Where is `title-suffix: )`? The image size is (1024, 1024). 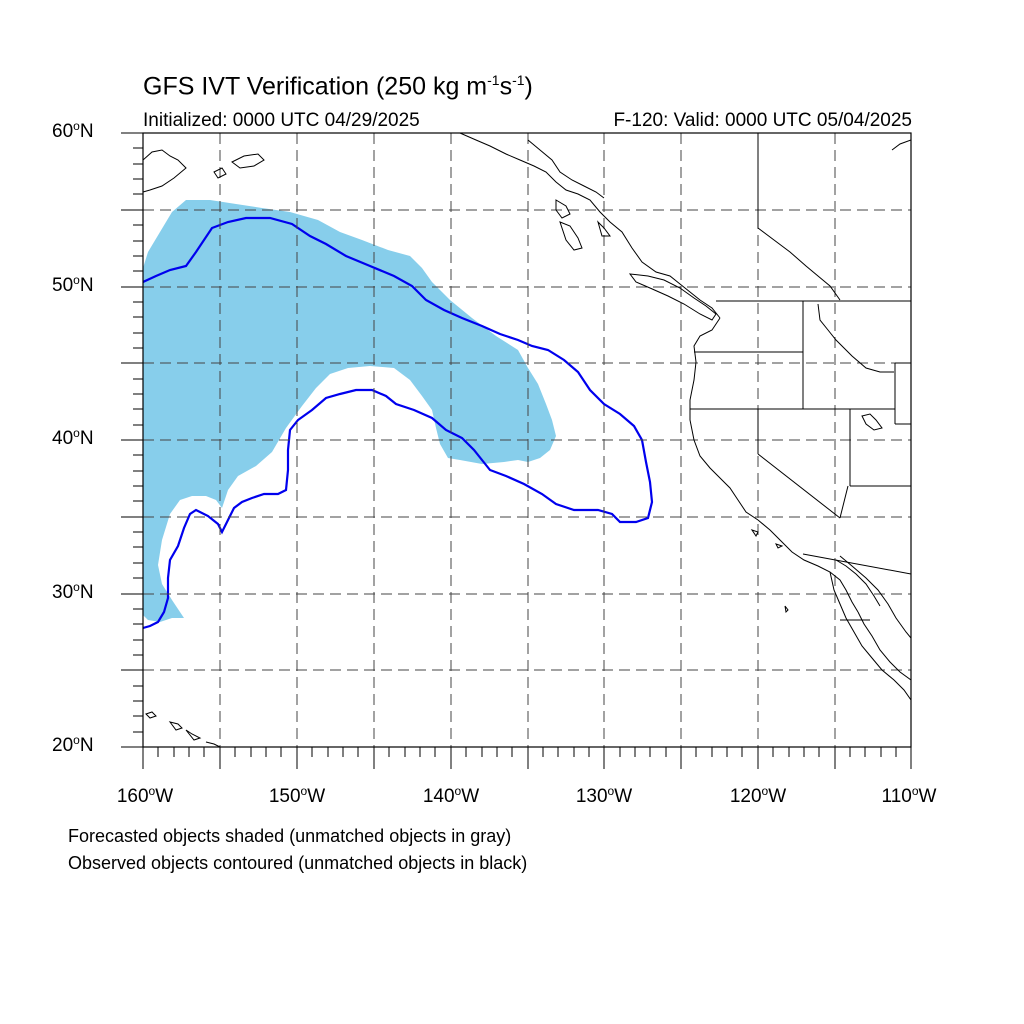
title-suffix: ) is located at coordinates (528, 86).